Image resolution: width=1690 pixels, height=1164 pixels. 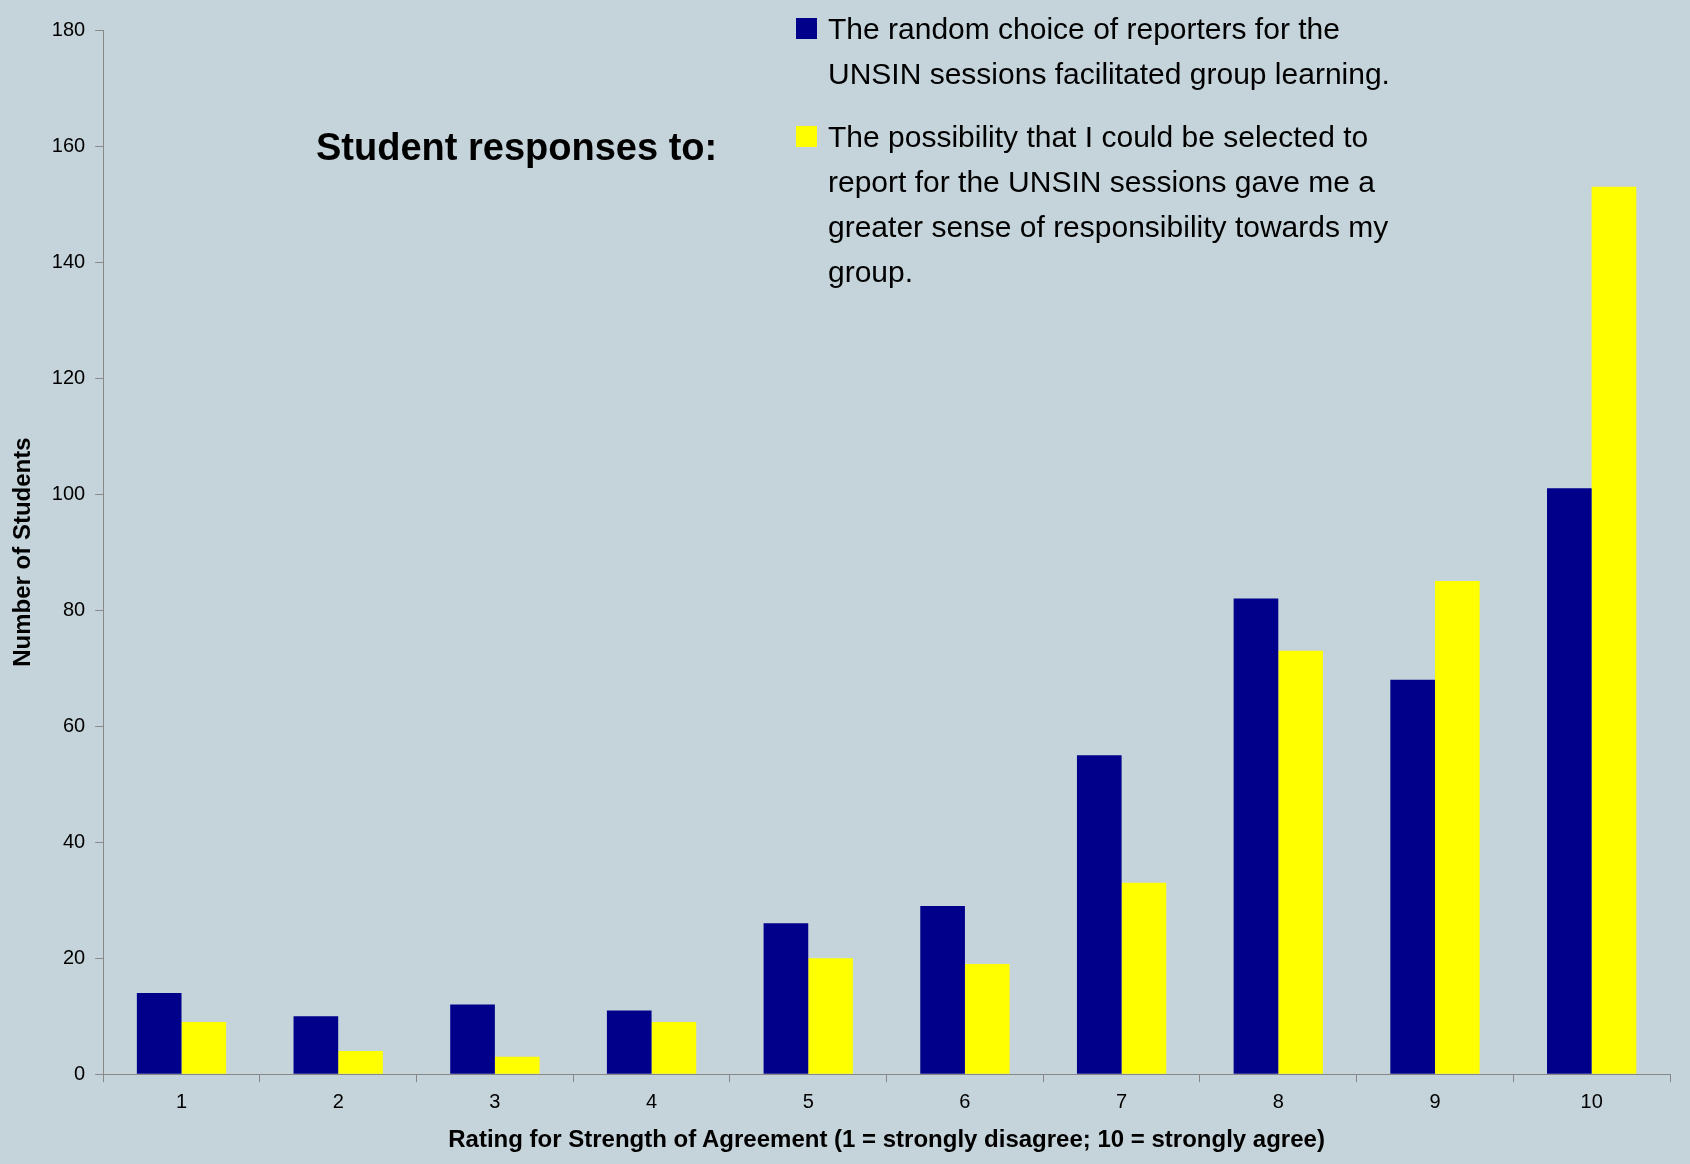 I want to click on y-tick-label: 100, so click(x=68, y=492).